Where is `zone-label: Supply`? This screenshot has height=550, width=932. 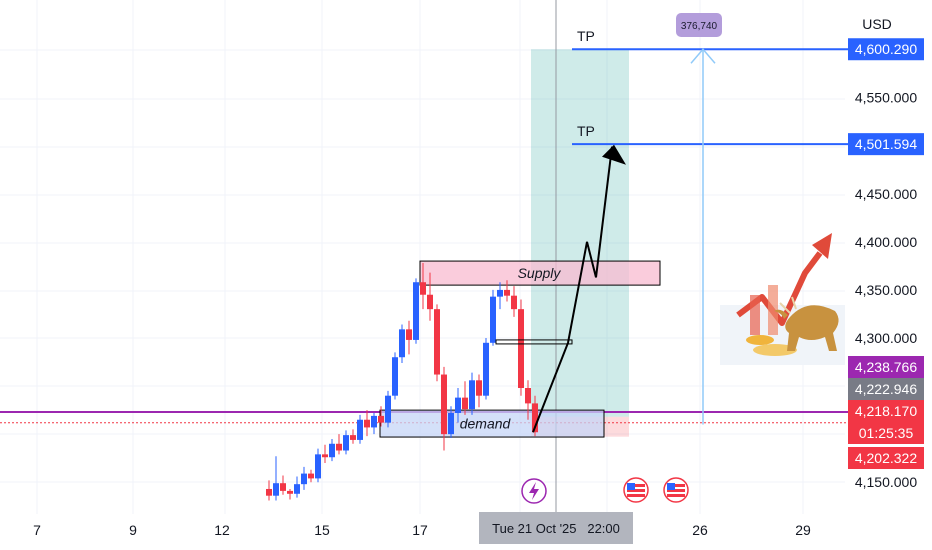 zone-label: Supply is located at coordinates (540, 273).